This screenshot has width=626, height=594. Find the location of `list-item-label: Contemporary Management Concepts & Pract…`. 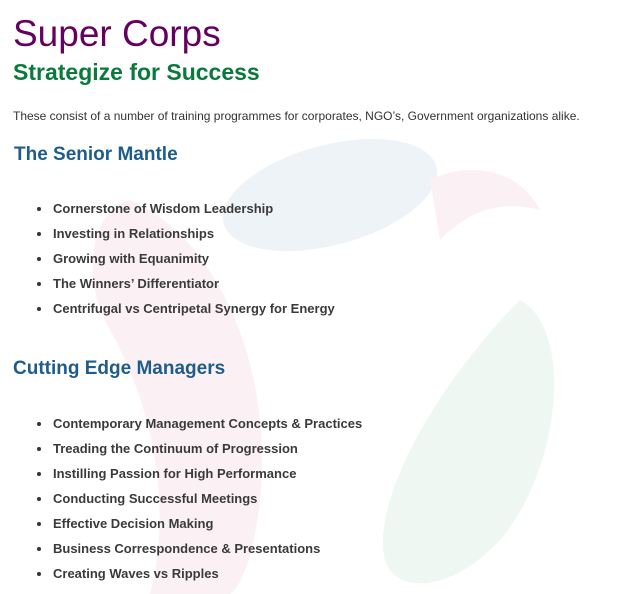

list-item-label: Contemporary Management Concepts & Pract… is located at coordinates (208, 423).